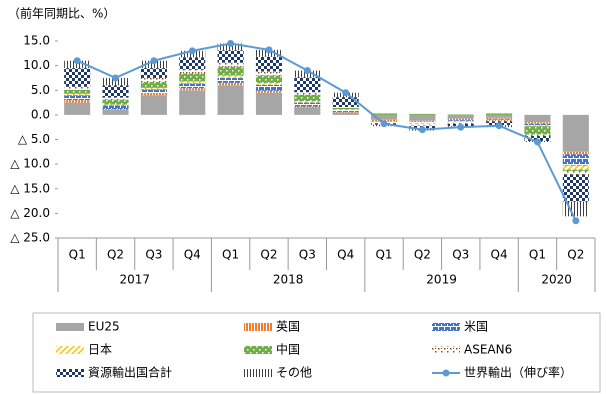 Image resolution: width=606 pixels, height=394 pixels. I want to click on legend-label: 中国, so click(288, 349).